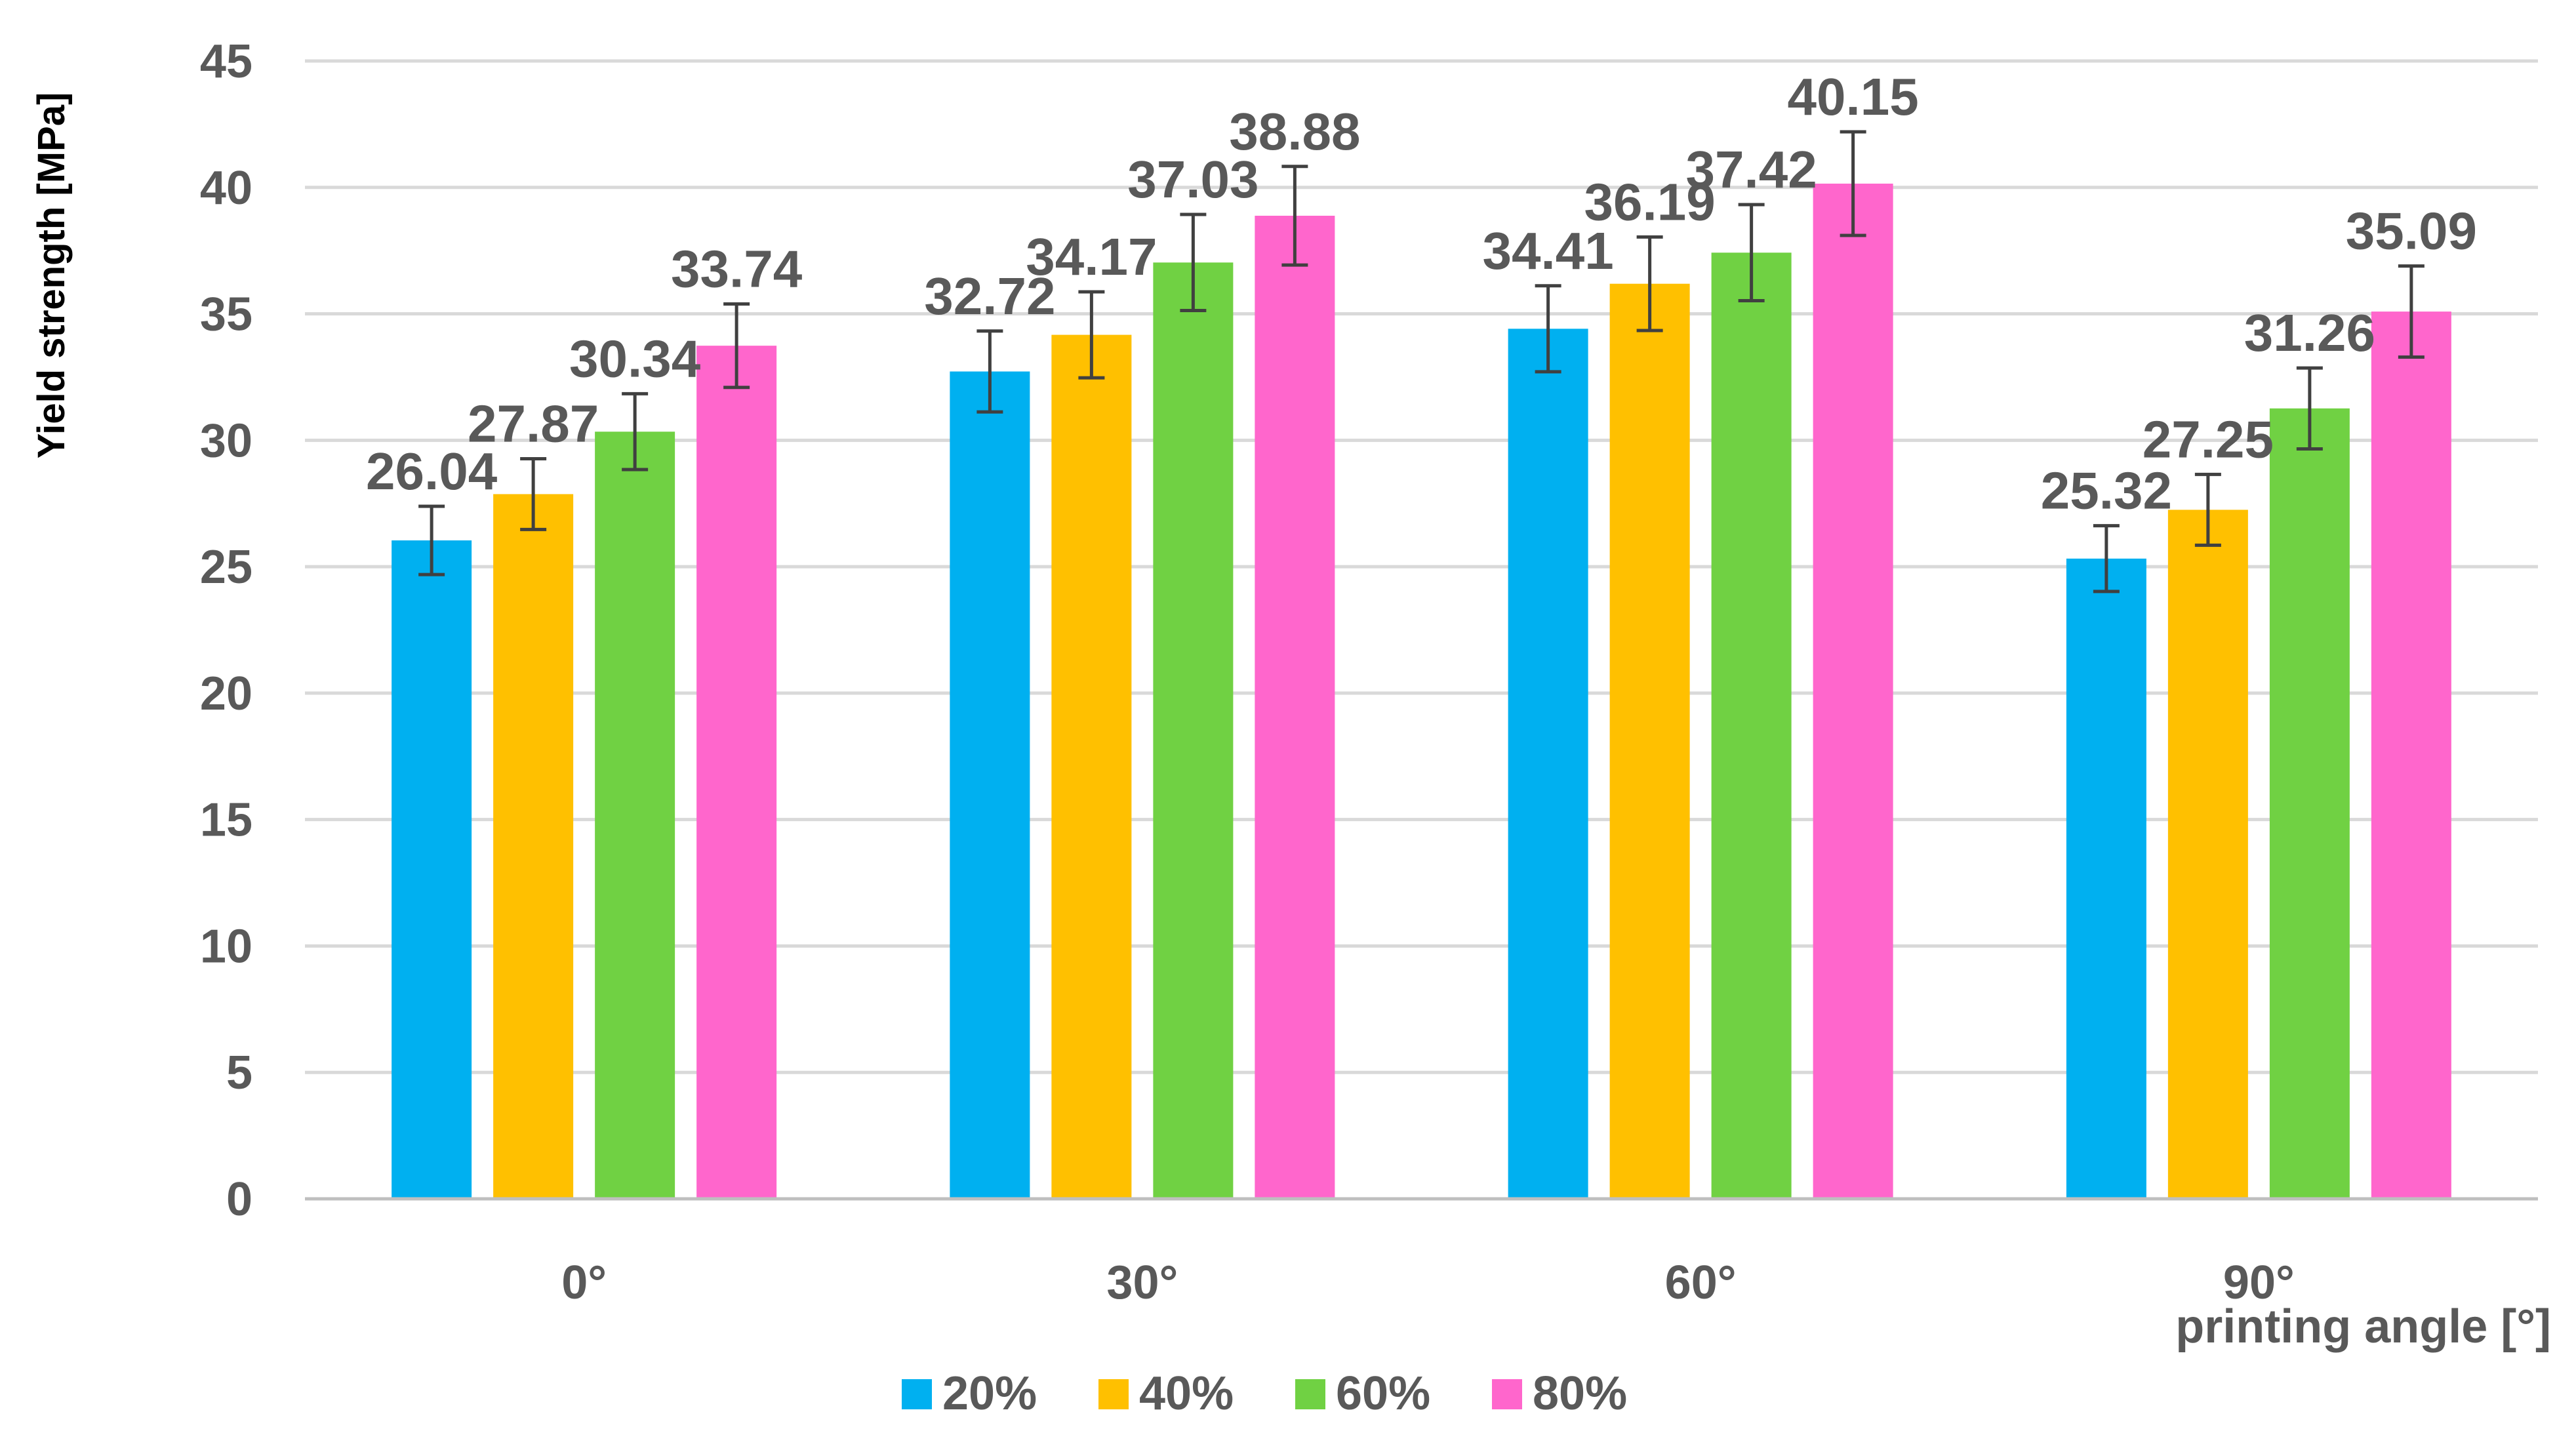 The height and width of the screenshot is (1450, 2576). Describe the element at coordinates (226, 820) in the screenshot. I see `y-tick-label: 15` at that location.